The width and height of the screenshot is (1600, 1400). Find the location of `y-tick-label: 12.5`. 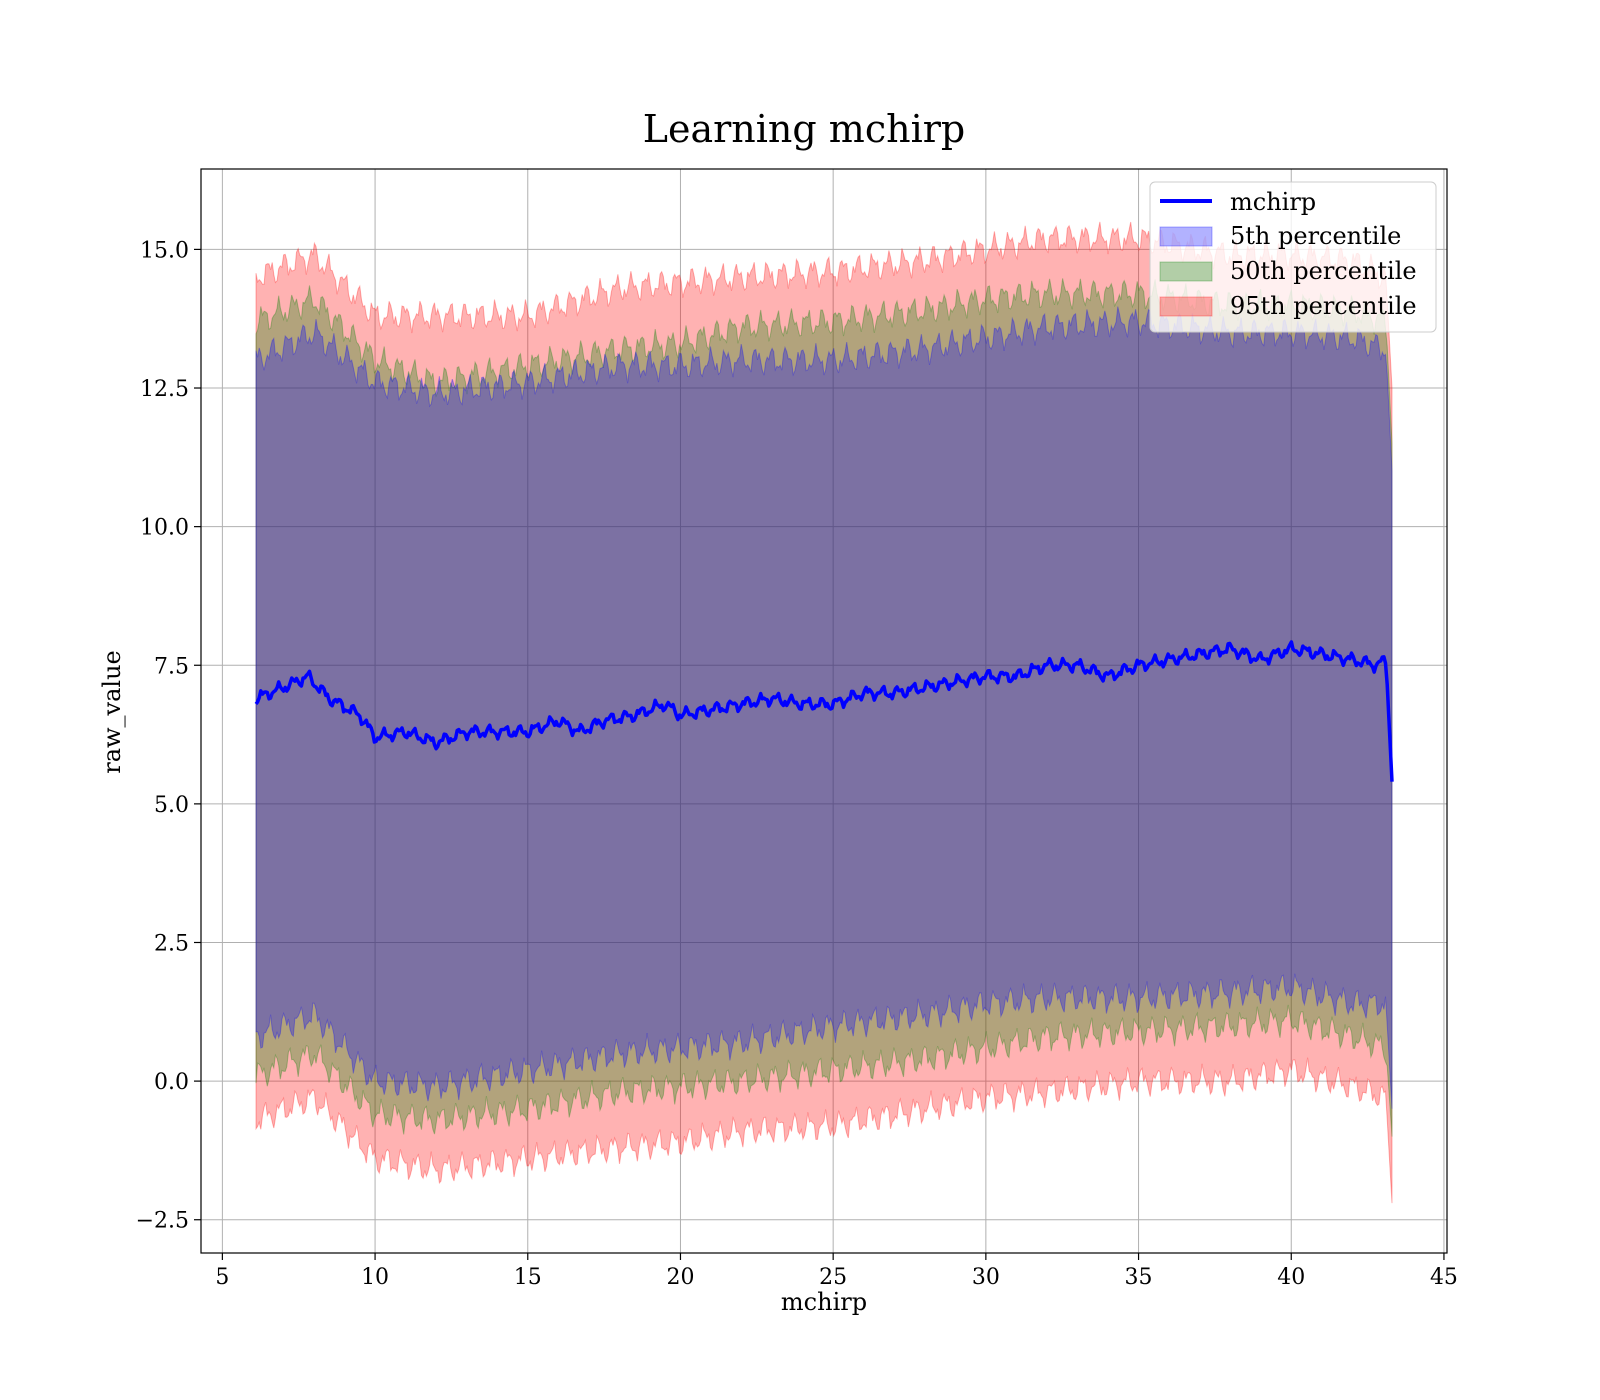

y-tick-label: 12.5 is located at coordinates (164, 389).